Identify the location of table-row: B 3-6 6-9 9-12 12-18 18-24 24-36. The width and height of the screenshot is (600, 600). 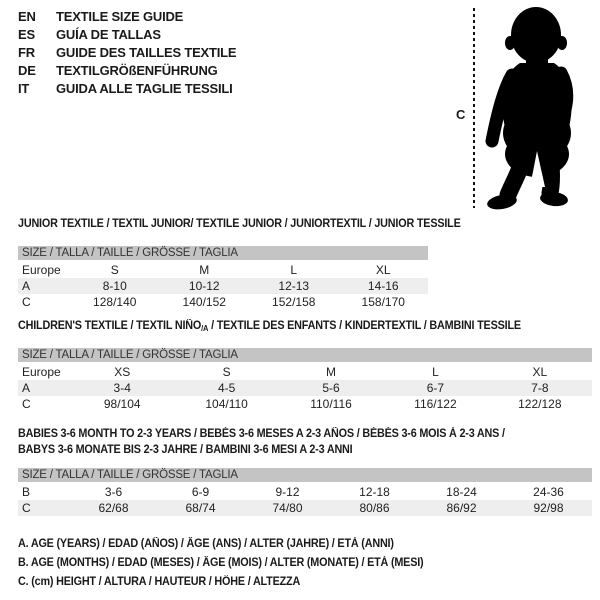
(305, 492).